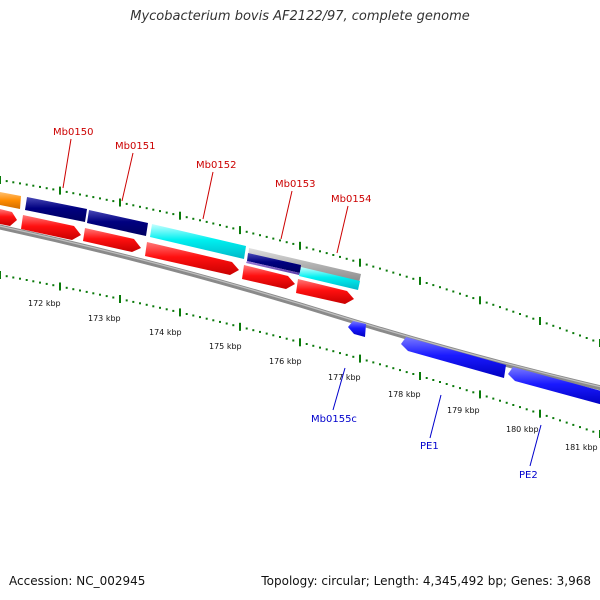 Image resolution: width=600 pixels, height=600 pixels. What do you see at coordinates (357, 329) in the screenshot?
I see `cds-arrow-mb0155c` at bounding box center [357, 329].